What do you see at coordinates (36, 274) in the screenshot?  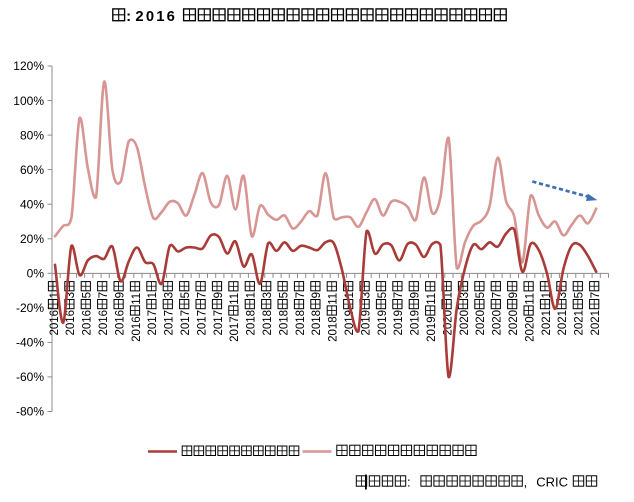 I see `svg-text: 0%` at bounding box center [36, 274].